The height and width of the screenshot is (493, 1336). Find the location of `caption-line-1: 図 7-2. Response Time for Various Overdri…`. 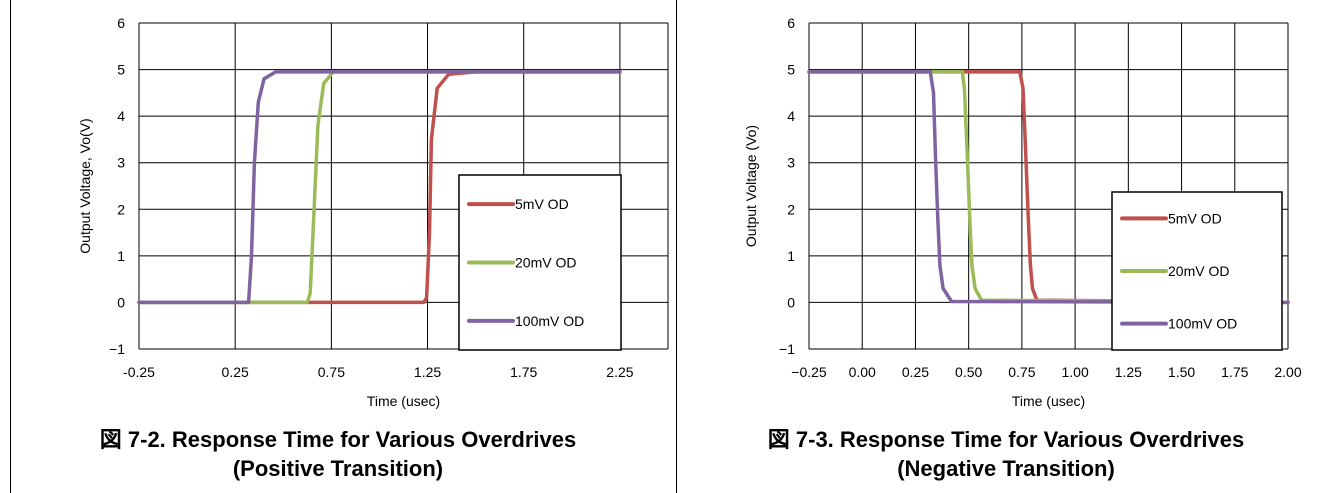

caption-line-1: 図 7-2. Response Time for Various Overdri… is located at coordinates (338, 439).